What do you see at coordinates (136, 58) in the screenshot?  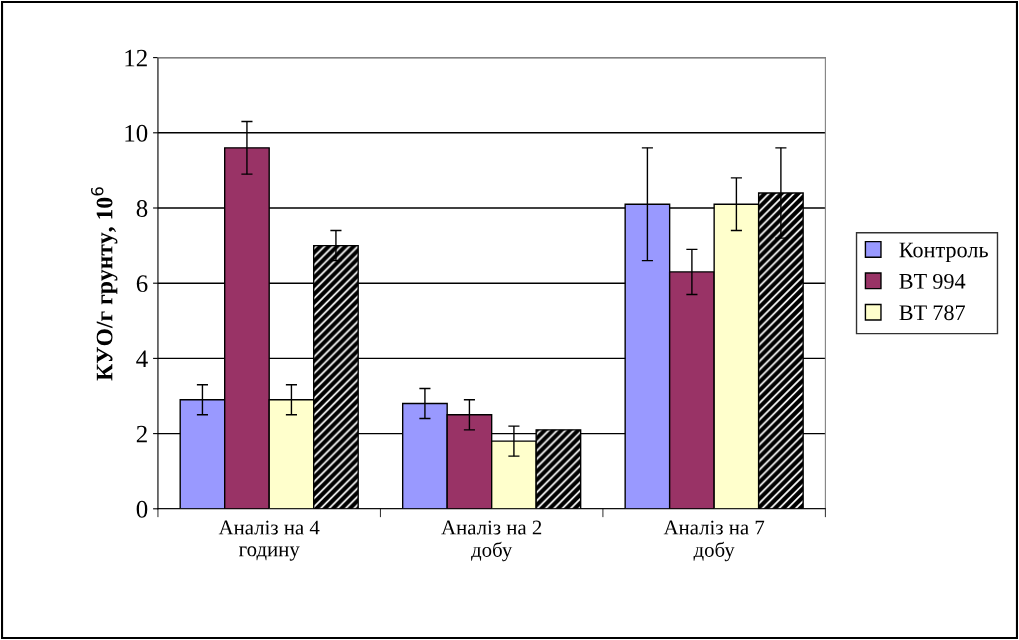 I see `y-tick-label: 12` at bounding box center [136, 58].